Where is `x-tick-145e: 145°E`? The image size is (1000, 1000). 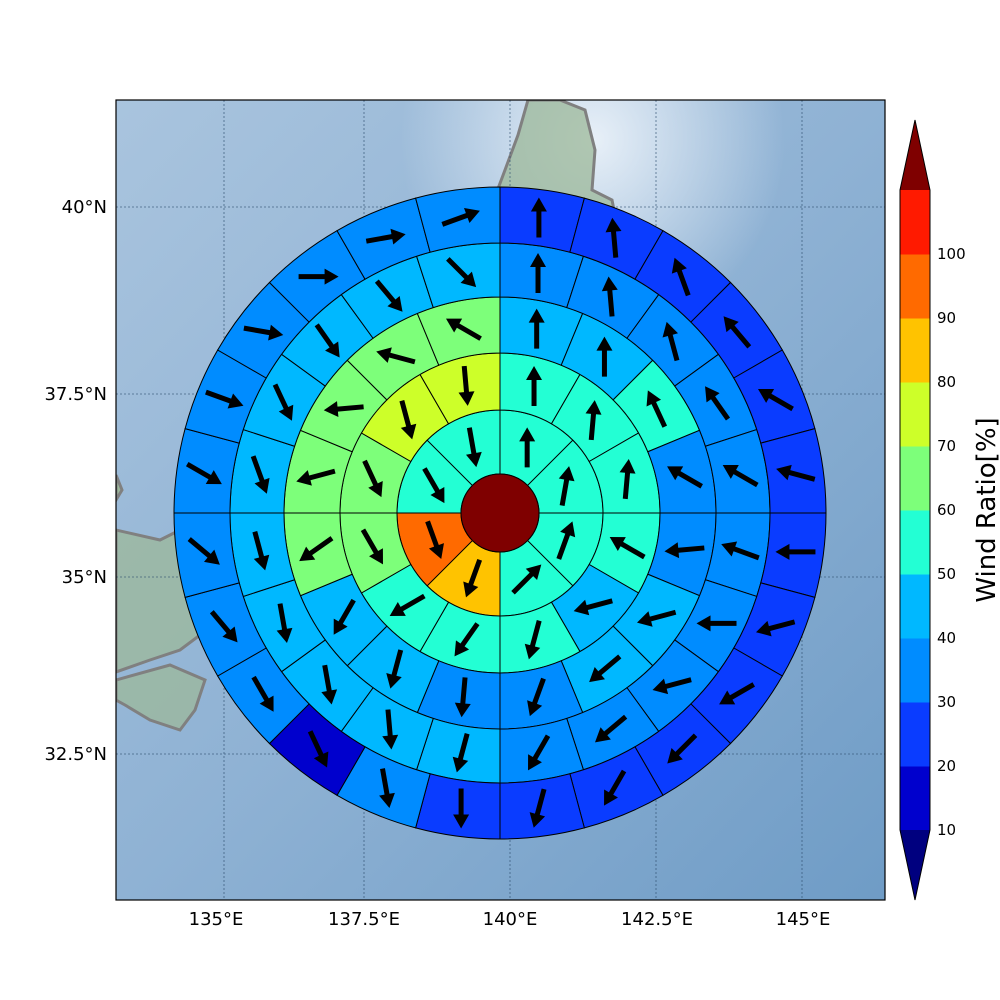 x-tick-145e: 145°E is located at coordinates (803, 919).